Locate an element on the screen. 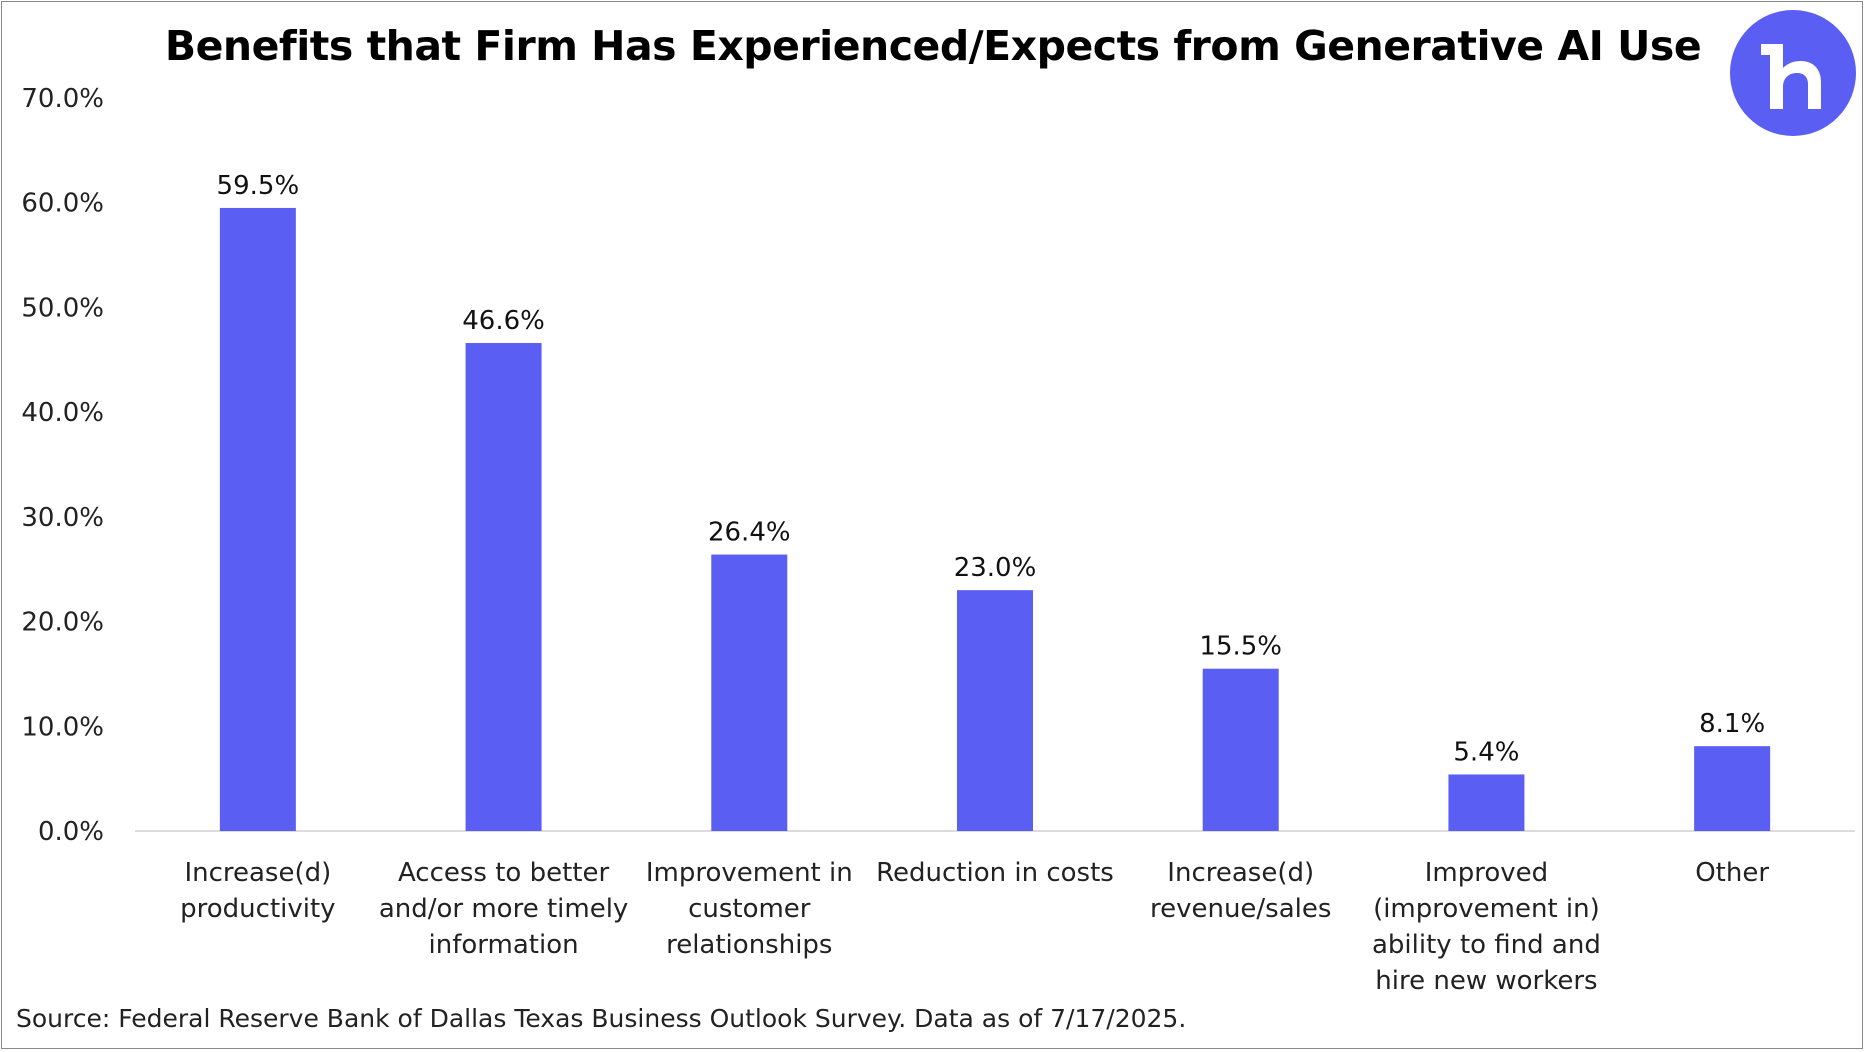  data-label: 5.4% is located at coordinates (1486, 752).